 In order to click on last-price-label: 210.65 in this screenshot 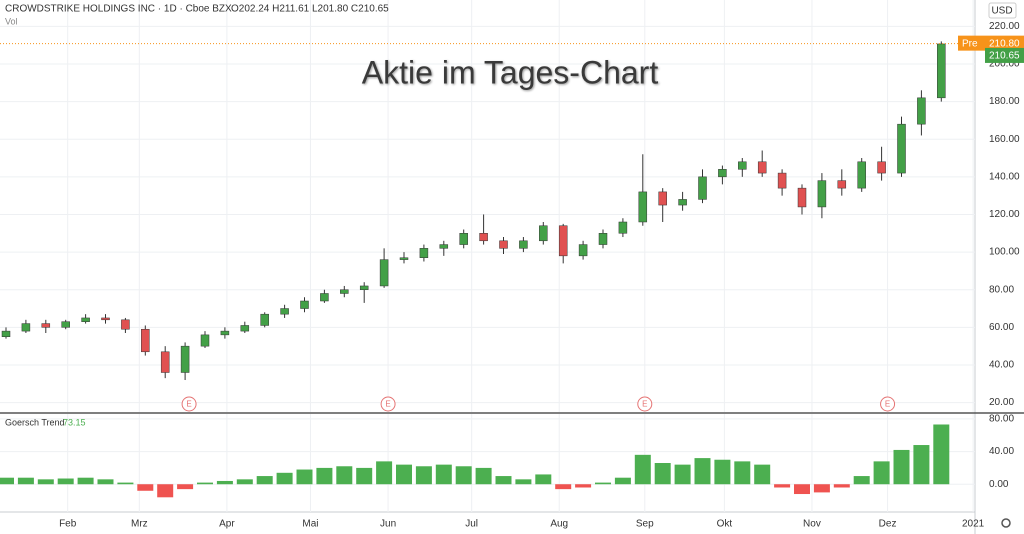, I will do `click(1004, 56)`.